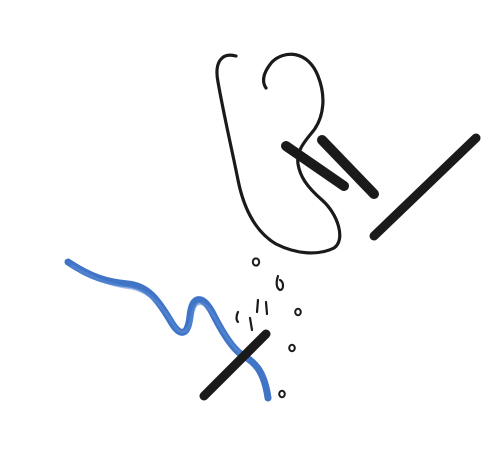  I want to click on blue-sound-wave, so click(168, 330).